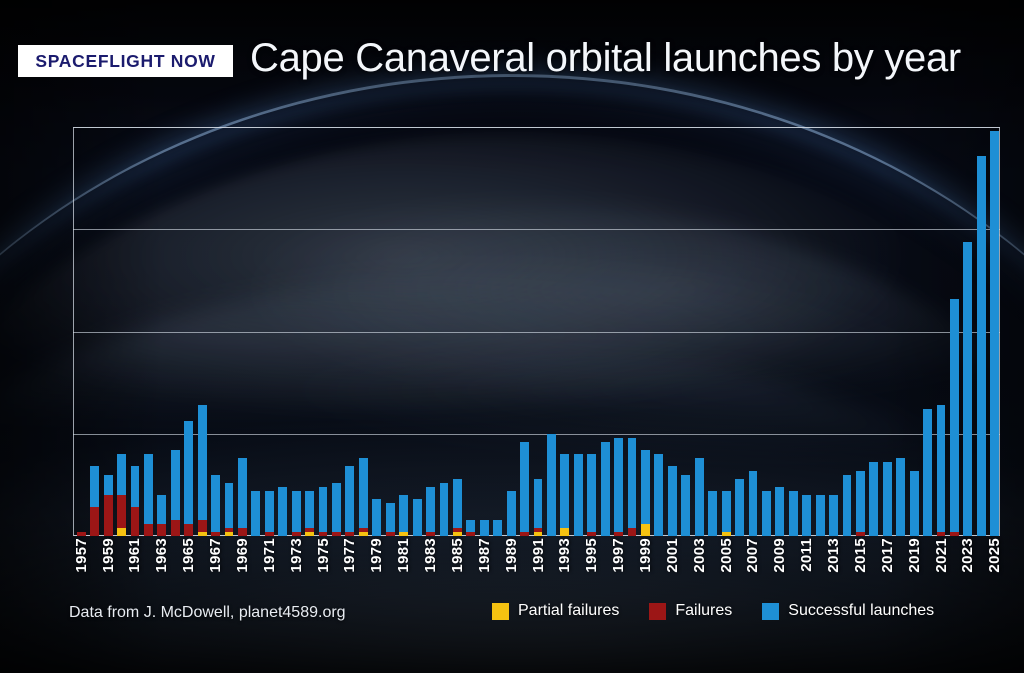 This screenshot has height=673, width=1024. I want to click on legend-swatch-successful-launches, so click(771, 611).